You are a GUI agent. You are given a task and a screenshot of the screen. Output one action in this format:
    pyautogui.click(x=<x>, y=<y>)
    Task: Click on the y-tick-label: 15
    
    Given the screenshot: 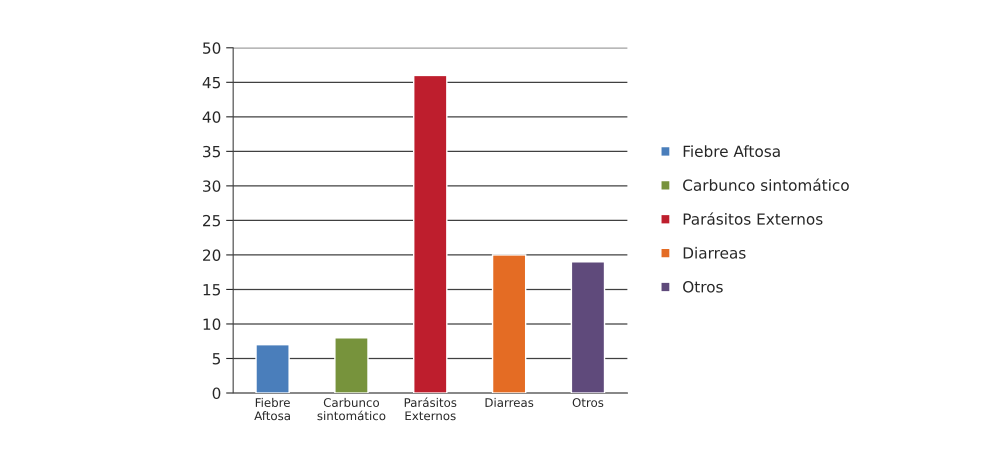 What is the action you would take?
    pyautogui.click(x=212, y=290)
    